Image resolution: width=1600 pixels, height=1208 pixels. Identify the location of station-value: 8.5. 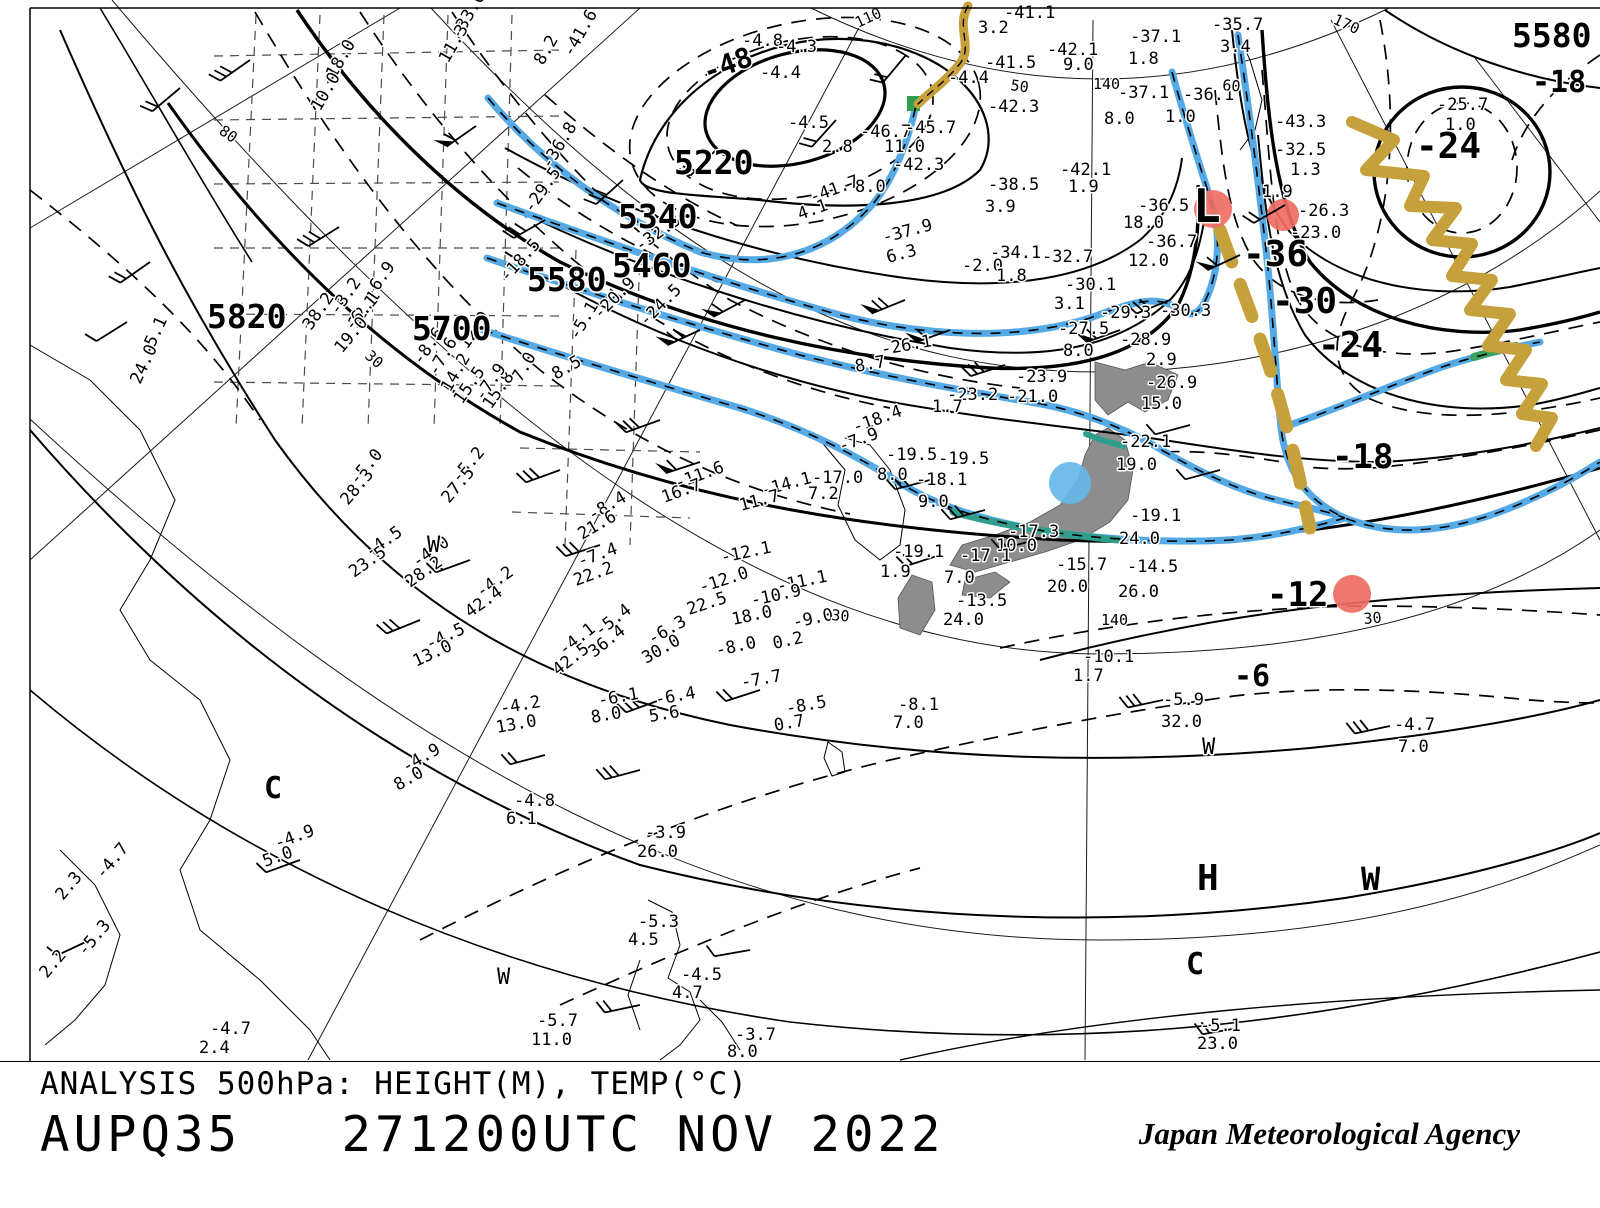
(567, 368).